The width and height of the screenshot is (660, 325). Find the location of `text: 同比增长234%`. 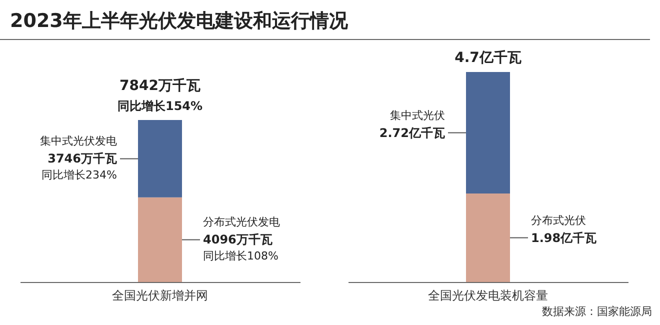

text: 同比增长234% is located at coordinates (79, 175).